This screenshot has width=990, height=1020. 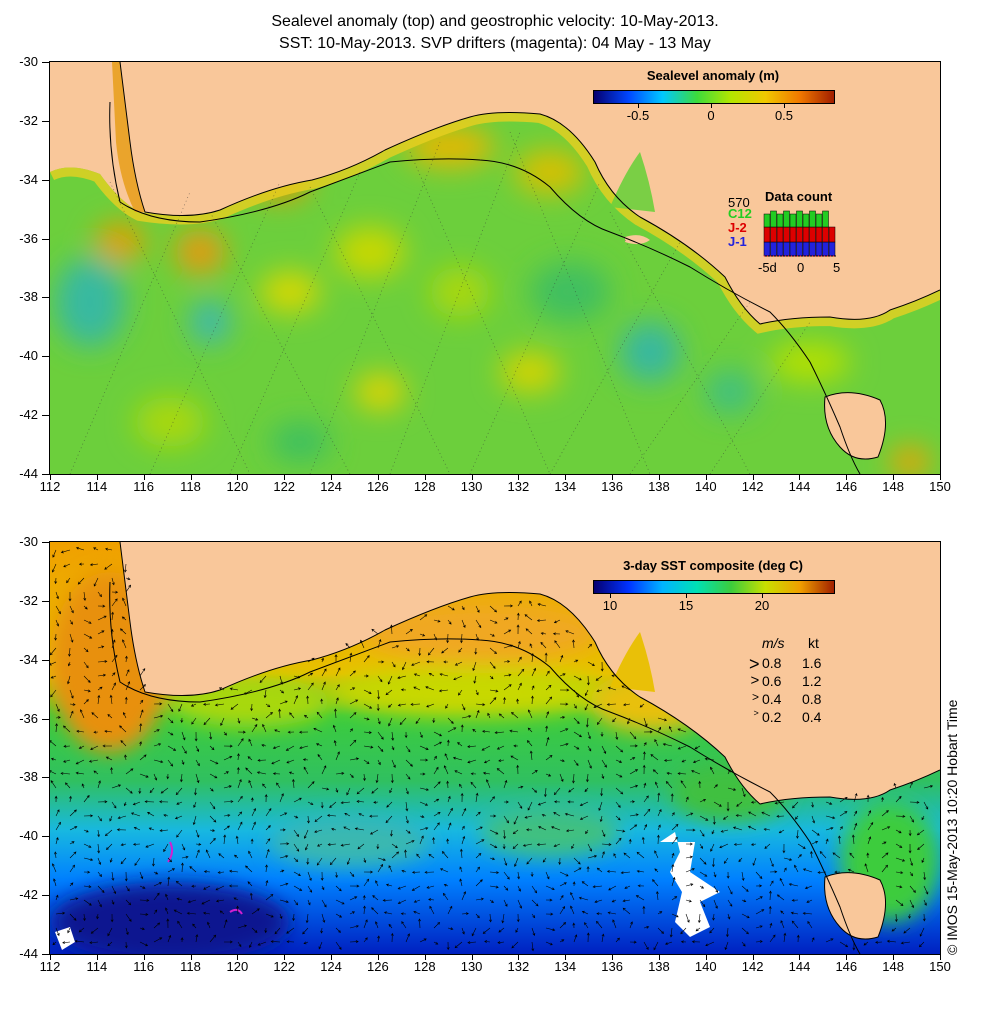 I want to click on data-count-bars, so click(x=799, y=233).